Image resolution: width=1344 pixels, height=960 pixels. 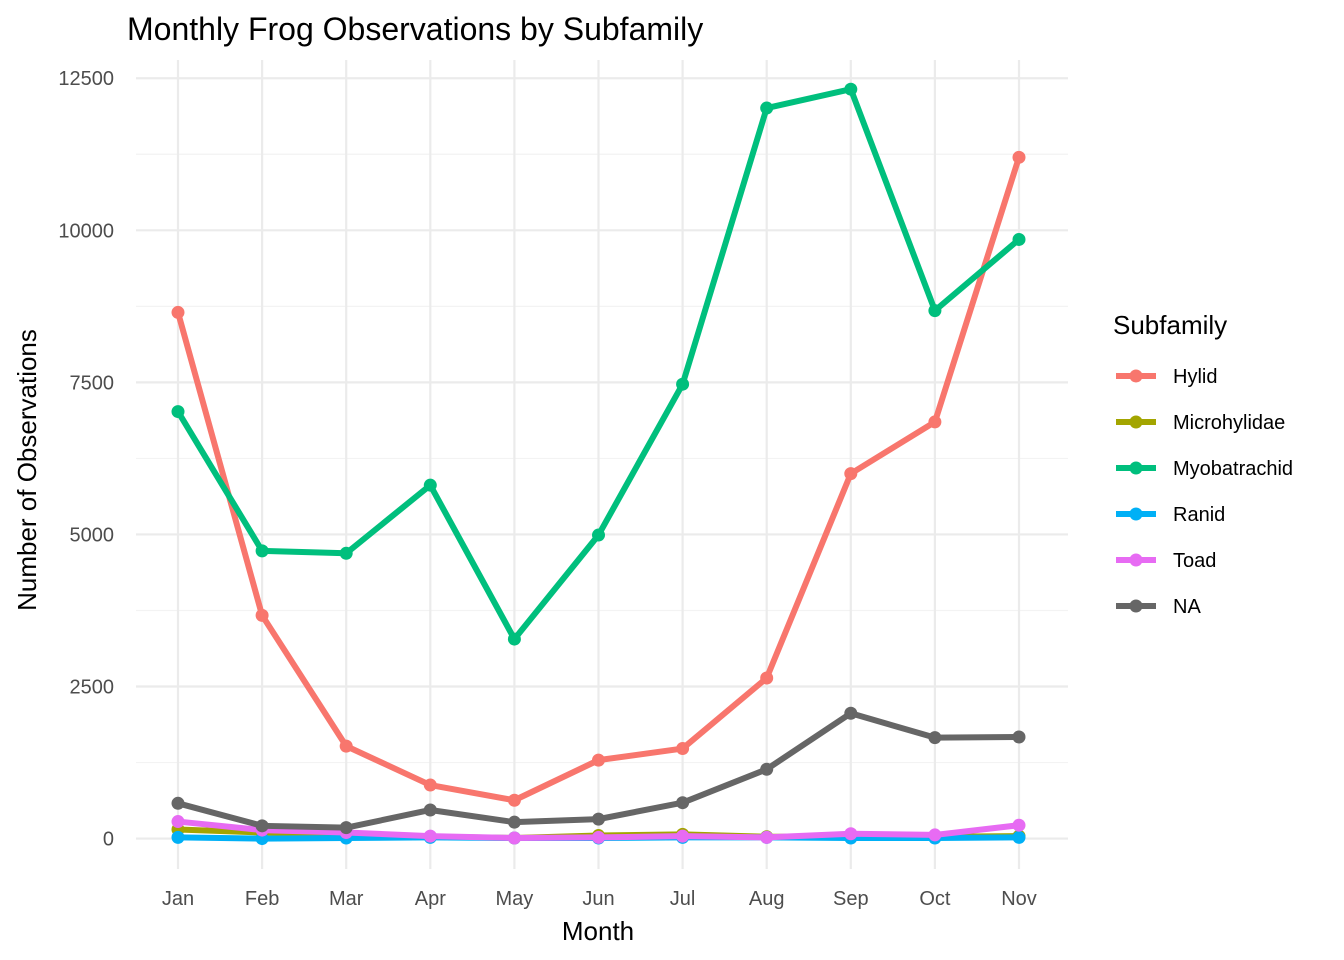 What do you see at coordinates (1229, 423) in the screenshot?
I see `legend-label: Microhylidae` at bounding box center [1229, 423].